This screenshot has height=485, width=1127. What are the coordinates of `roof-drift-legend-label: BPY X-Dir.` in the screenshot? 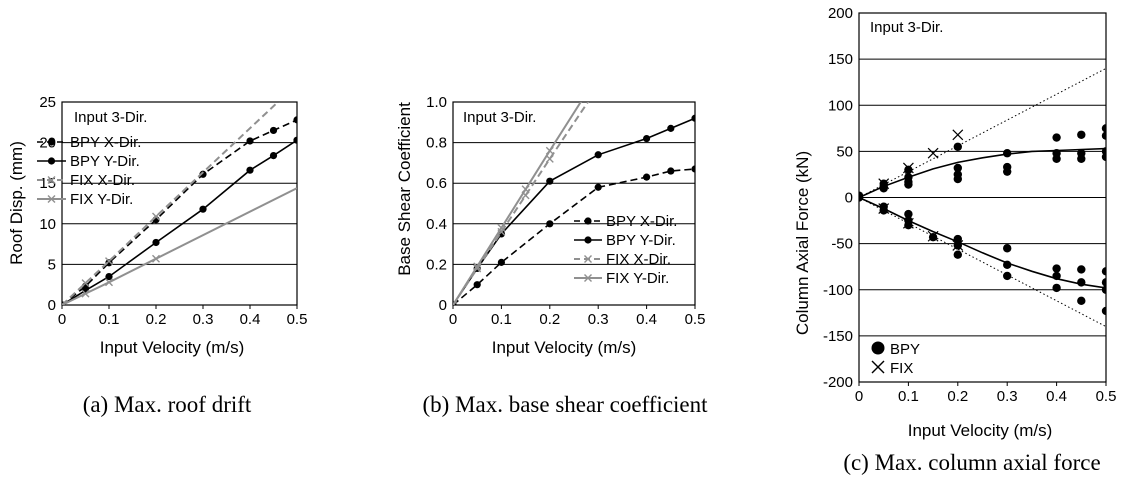 It's located at (105, 142).